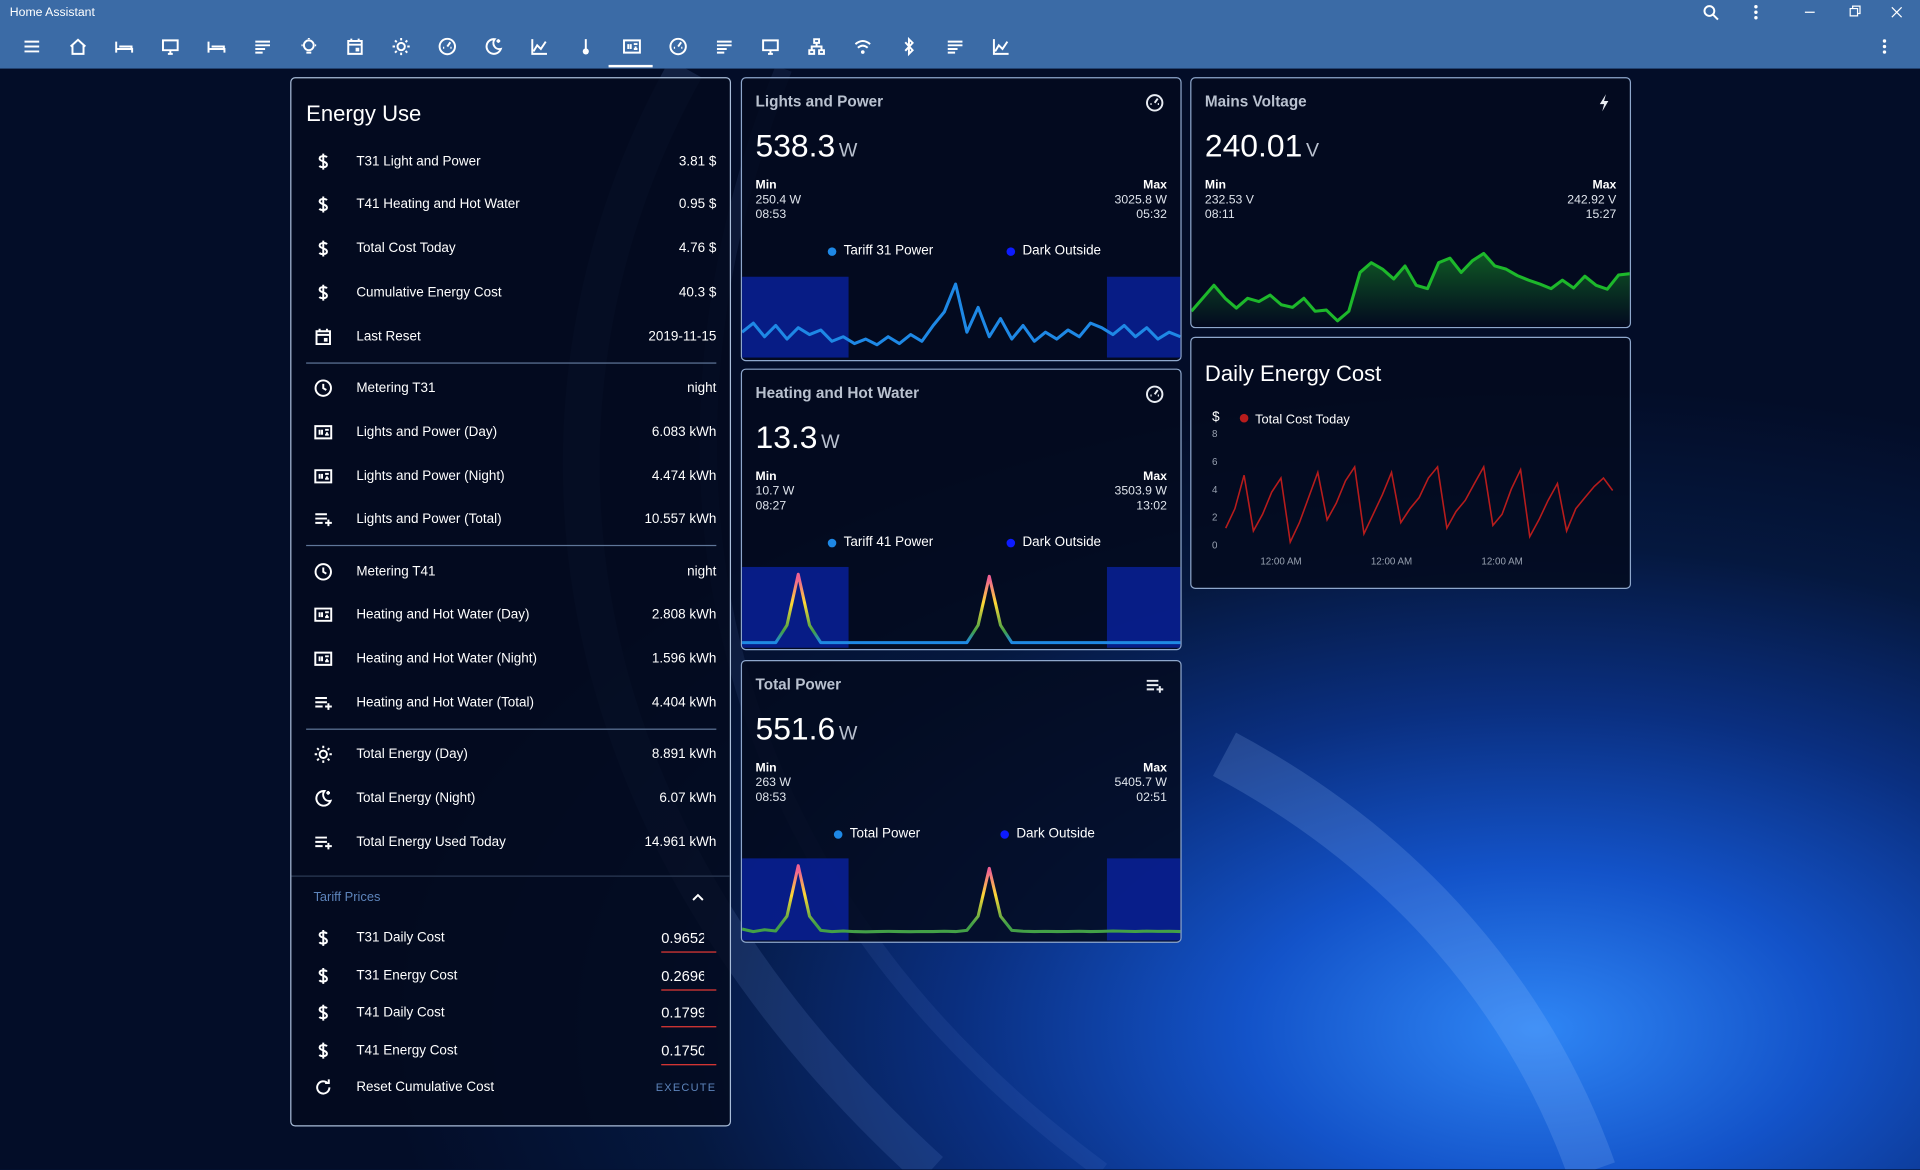  I want to click on max-label: Max, so click(1604, 185).